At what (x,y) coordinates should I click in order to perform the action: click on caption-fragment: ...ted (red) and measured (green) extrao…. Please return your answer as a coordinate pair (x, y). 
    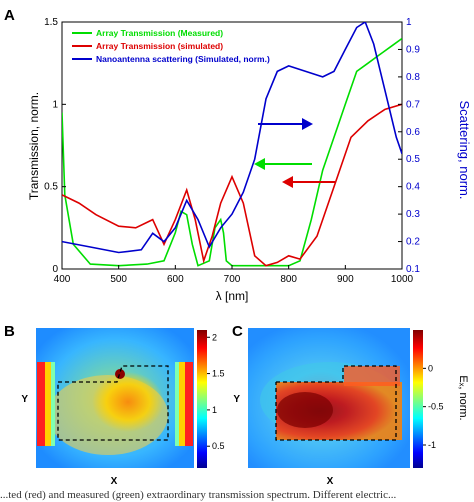
    Looking at the image, I should click on (198, 495).